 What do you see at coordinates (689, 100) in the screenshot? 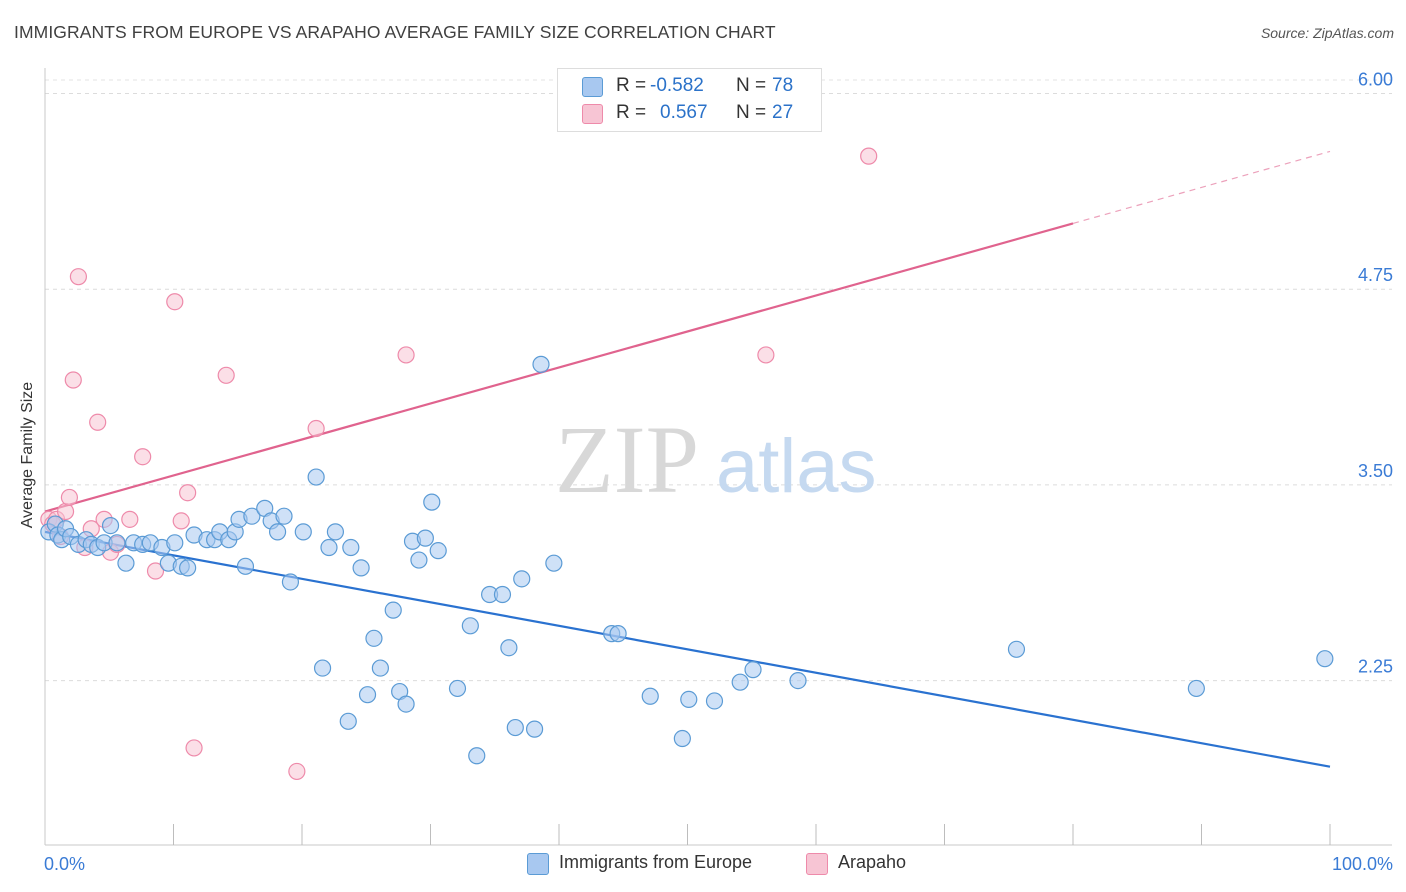
I see `correlation-legend: R = -0.582 N = 78 R = 0.567 N = 27` at bounding box center [689, 100].